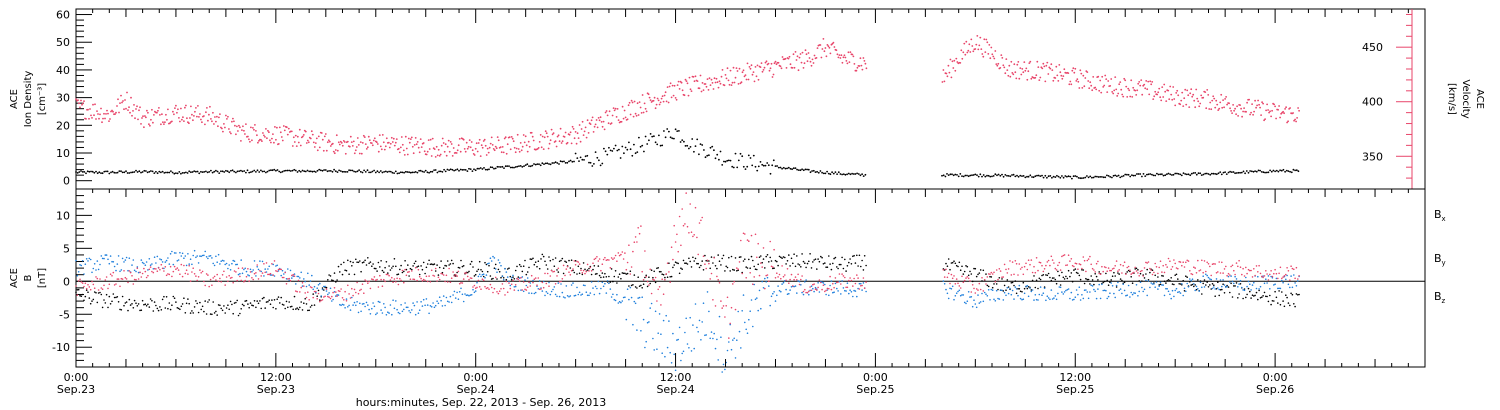  I want to click on legend-label-bx: Bx, so click(1440, 215).